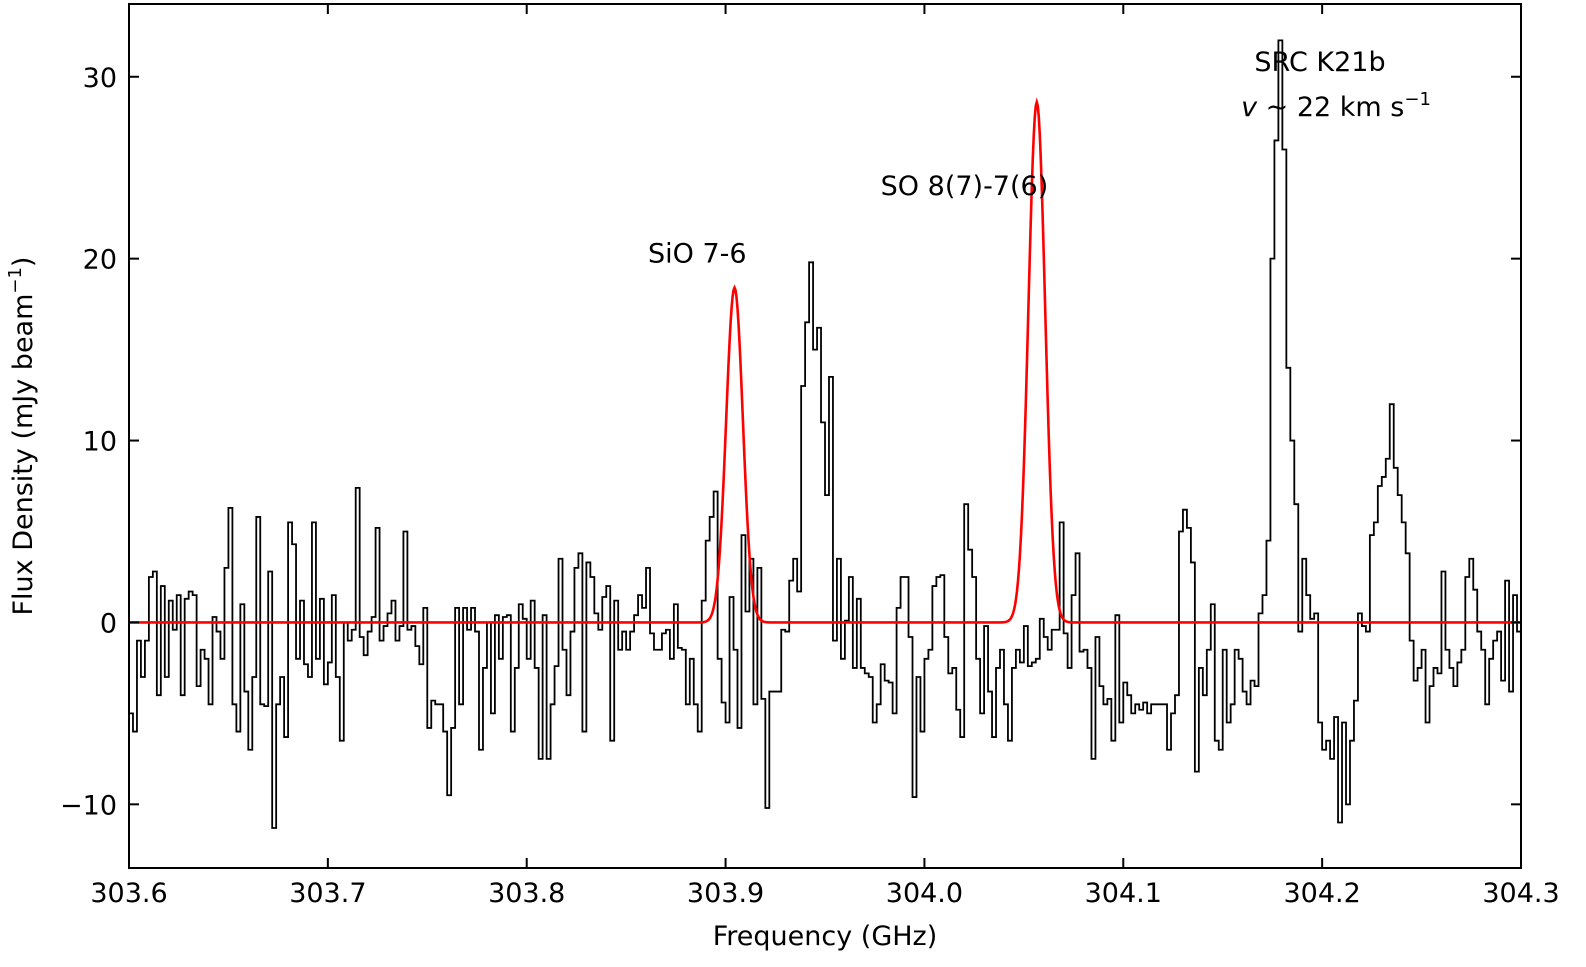 This screenshot has height=967, width=1586. What do you see at coordinates (1321, 893) in the screenshot?
I see `x-tick-label: 304.2` at bounding box center [1321, 893].